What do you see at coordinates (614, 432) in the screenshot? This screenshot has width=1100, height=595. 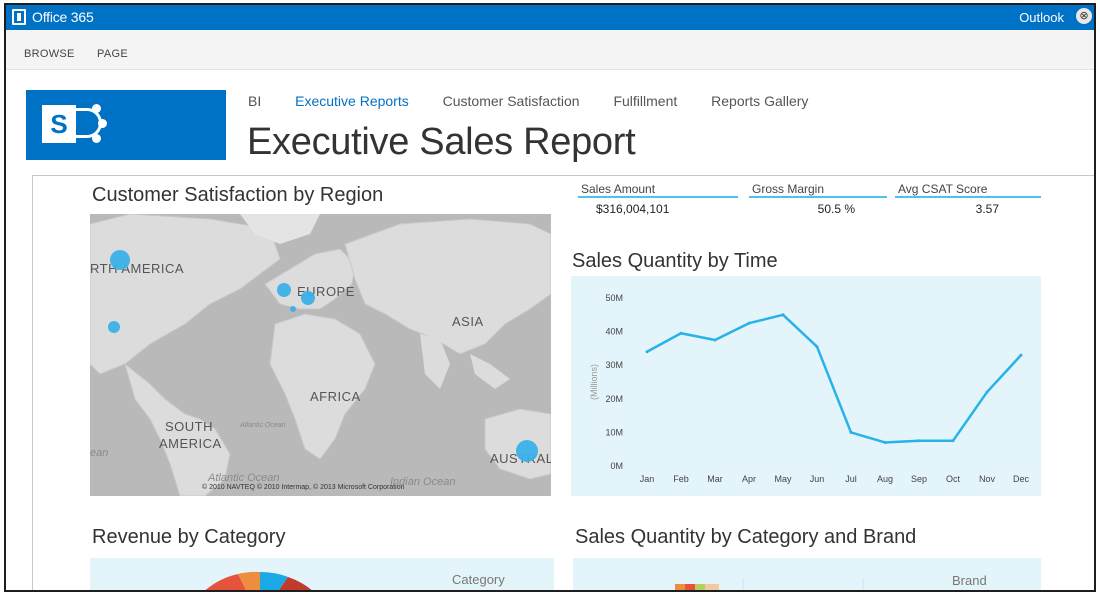 I see `y-tick-label: 10M` at bounding box center [614, 432].